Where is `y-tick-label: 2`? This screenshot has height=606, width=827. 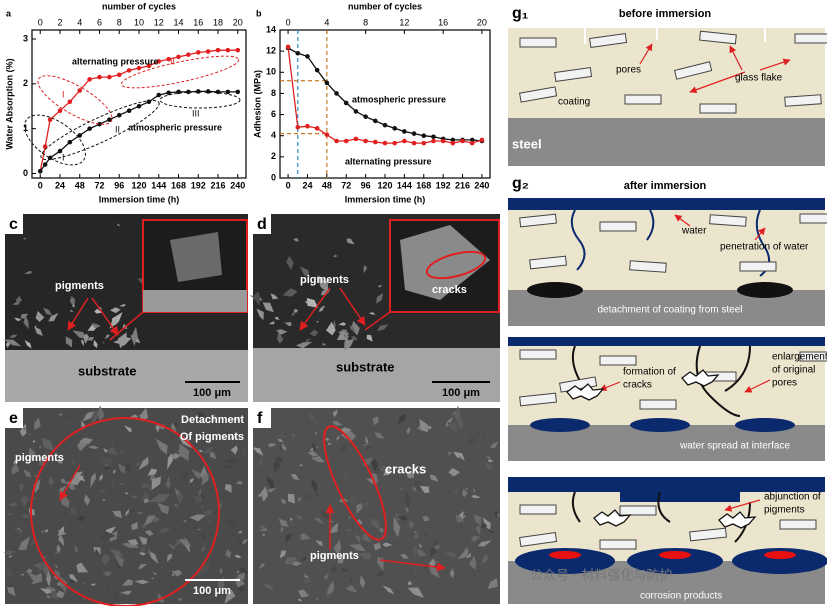
y-tick-label: 2 is located at coordinates (25, 83).